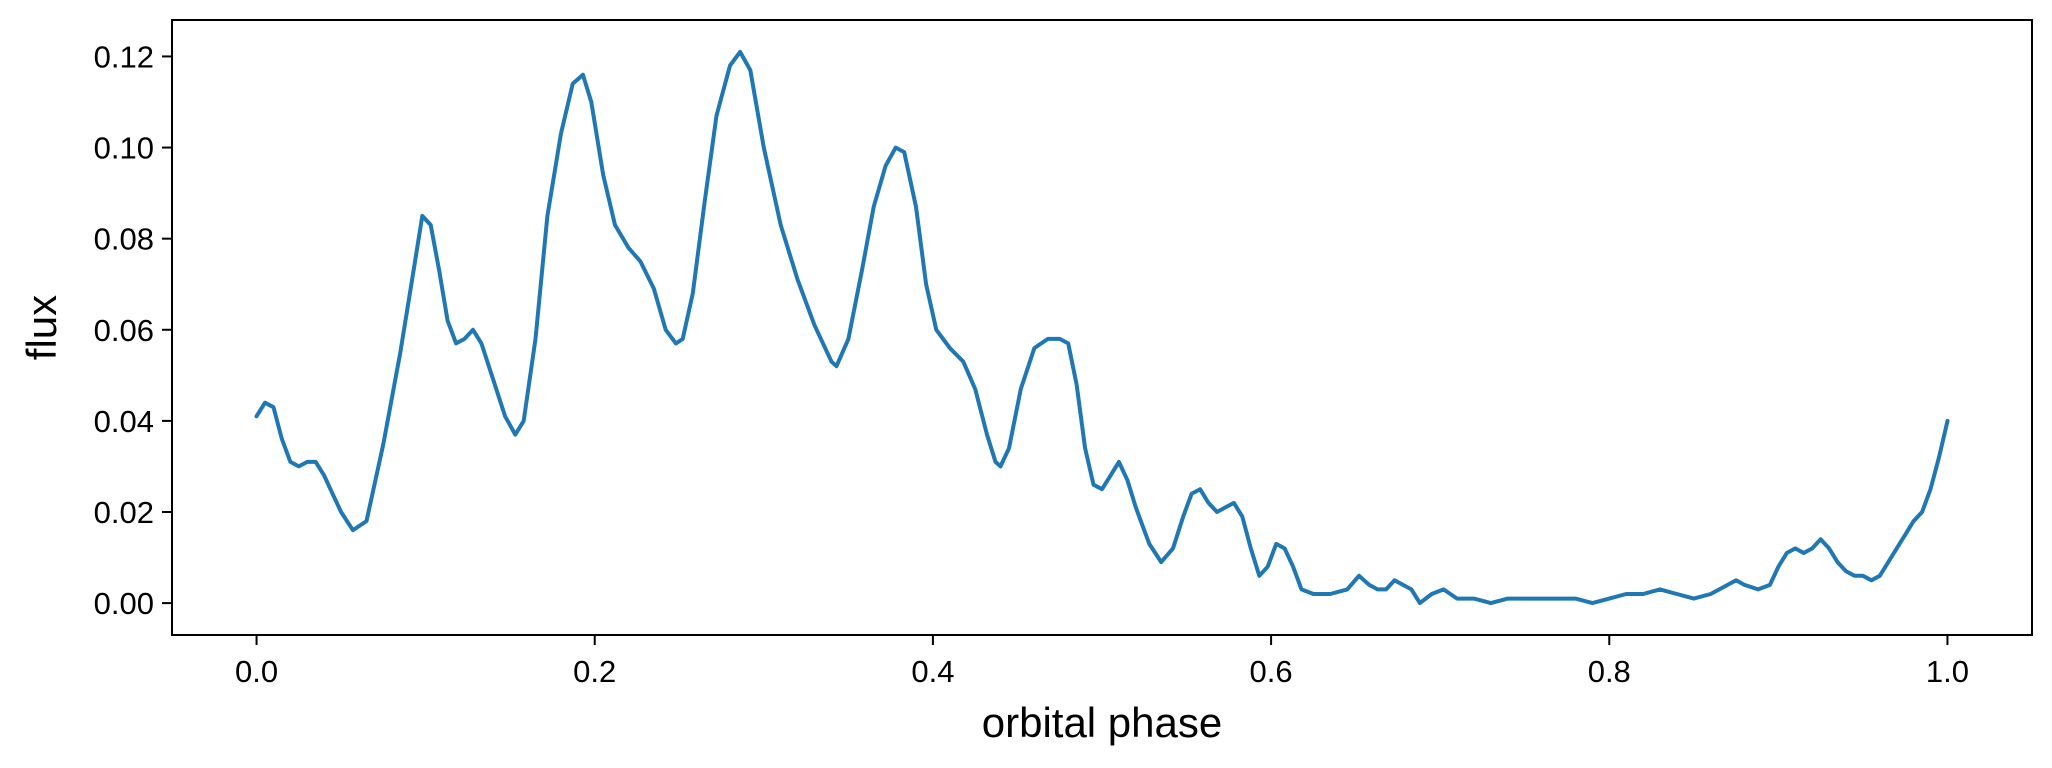 The width and height of the screenshot is (2052, 768). What do you see at coordinates (124, 148) in the screenshot?
I see `y-tick-label: 0.10` at bounding box center [124, 148].